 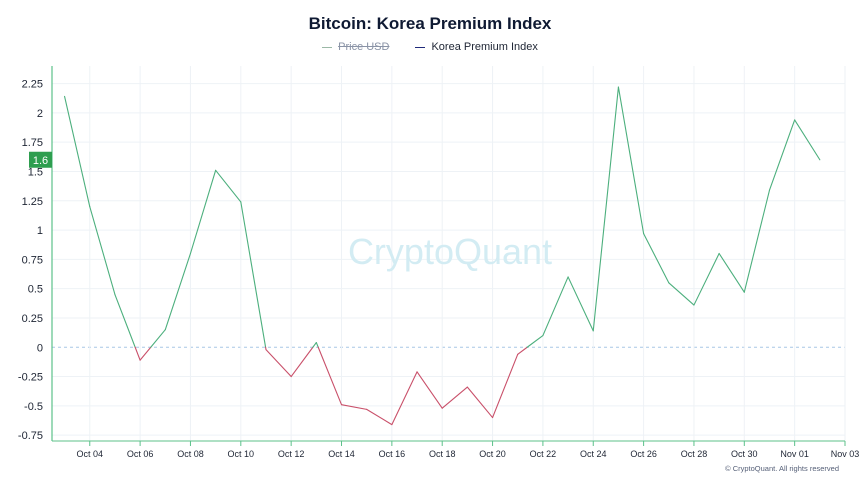 I want to click on y-tick-label: 1.75, so click(x=32, y=143).